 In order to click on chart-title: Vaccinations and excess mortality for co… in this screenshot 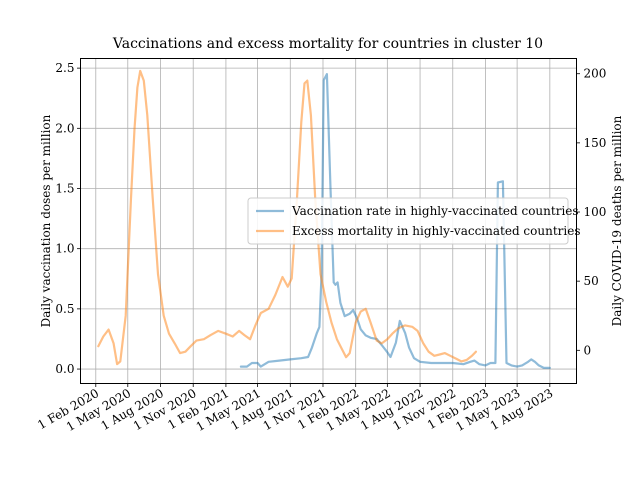, I will do `click(327, 44)`.